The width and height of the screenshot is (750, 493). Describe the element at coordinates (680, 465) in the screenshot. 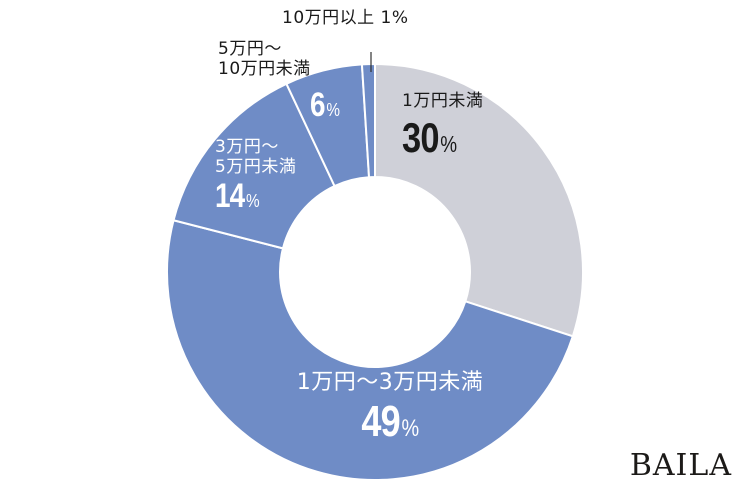

I see `baila-logo: BAILA` at that location.